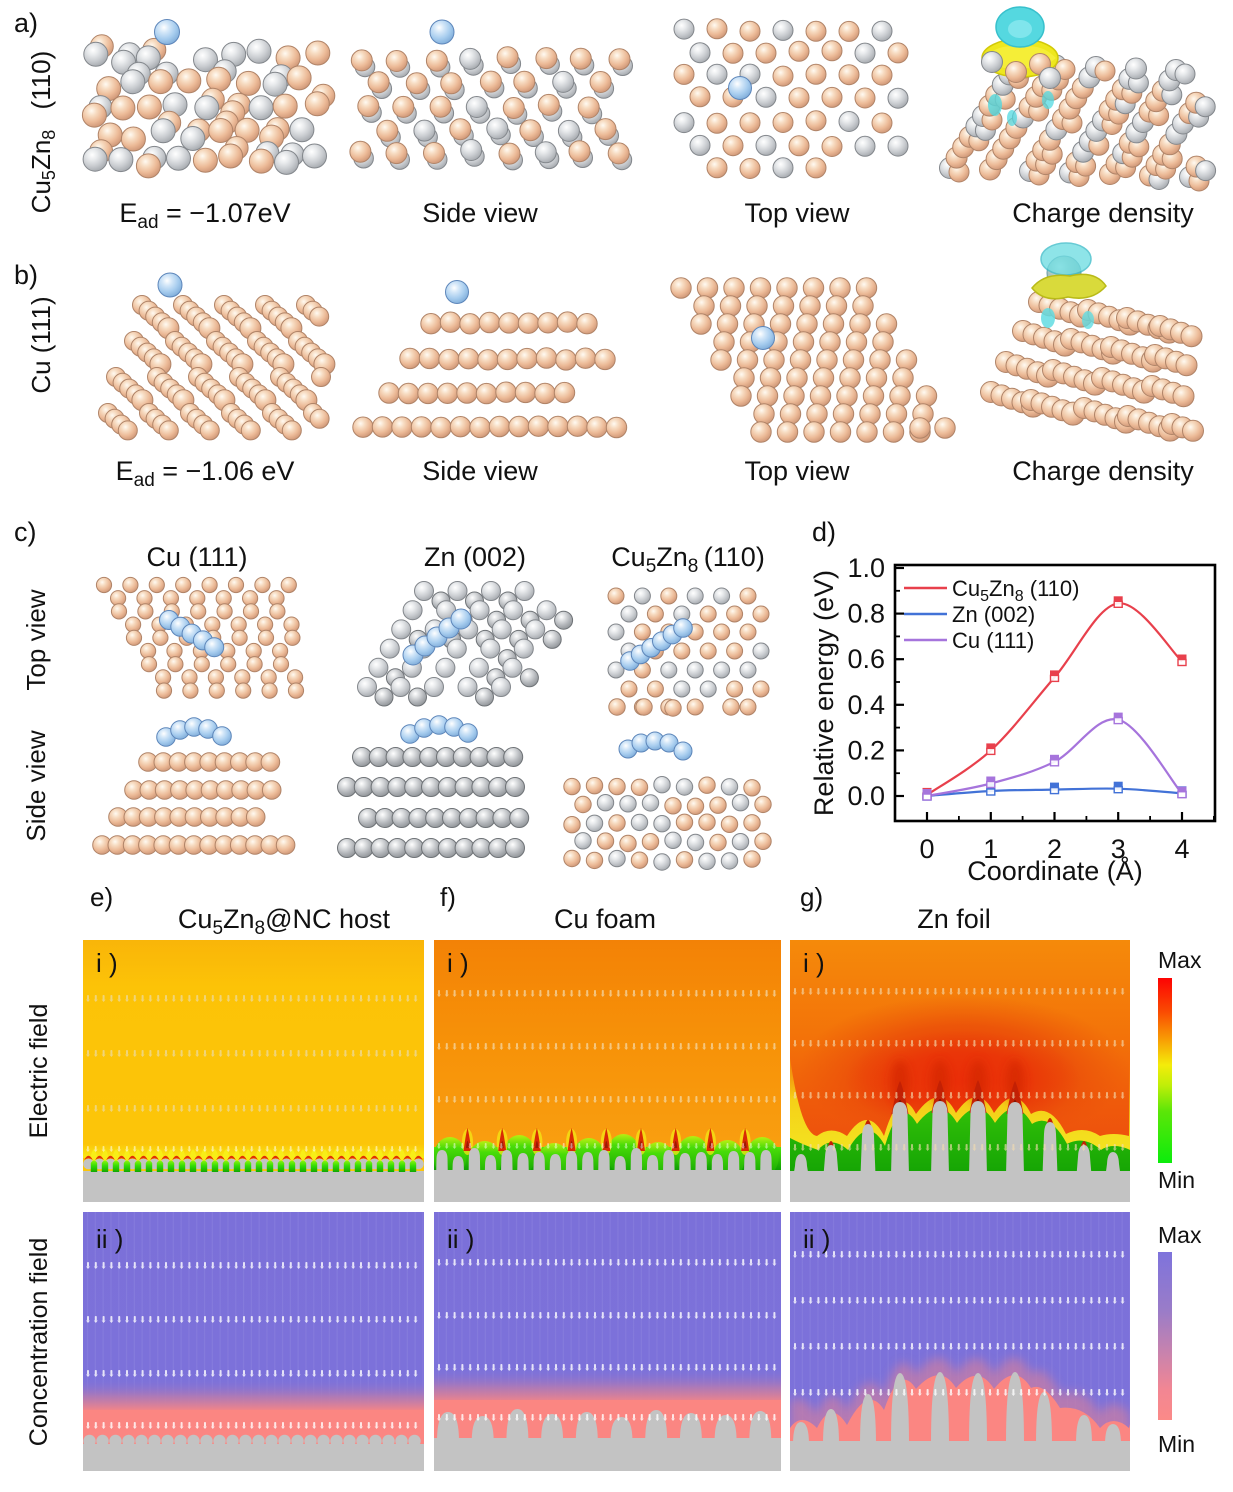  I want to click on svg-text: Concentration field, so click(39, 1342).